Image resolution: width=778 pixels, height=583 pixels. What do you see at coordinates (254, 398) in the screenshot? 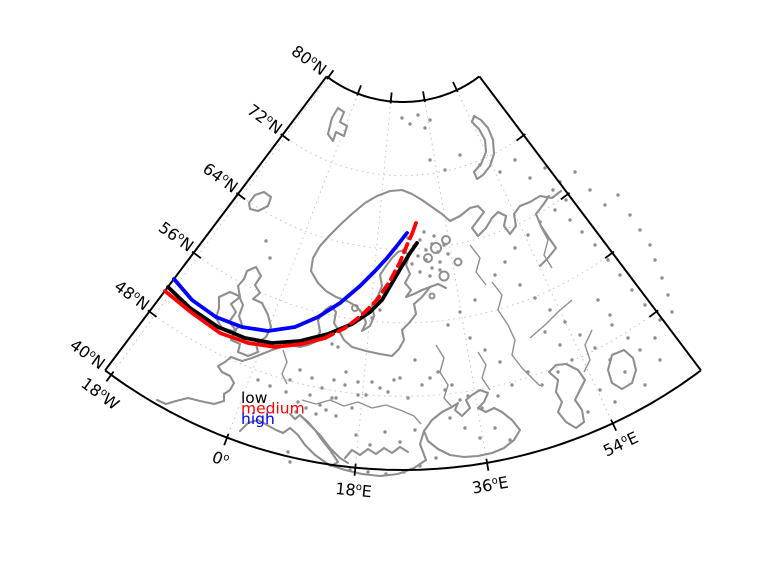
I see `legend-label-low: low` at bounding box center [254, 398].